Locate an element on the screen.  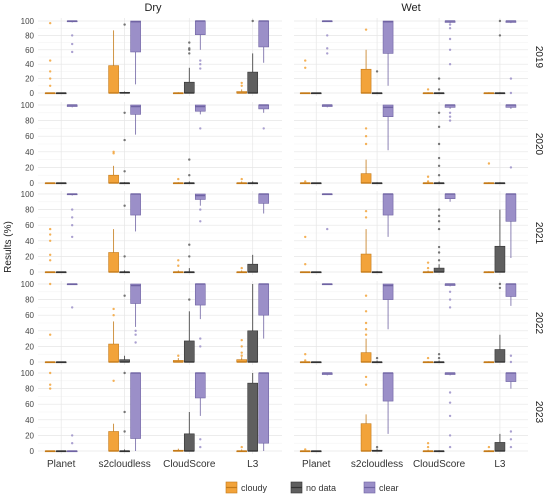
box-2022-wet-s2cloudless-clear-body is located at coordinates (388, 291).